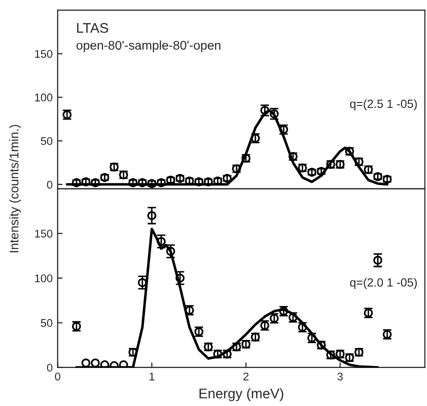 The image size is (427, 406). What do you see at coordinates (383, 283) in the screenshot?
I see `annotation: q=(2.0 1 -05)` at bounding box center [383, 283].